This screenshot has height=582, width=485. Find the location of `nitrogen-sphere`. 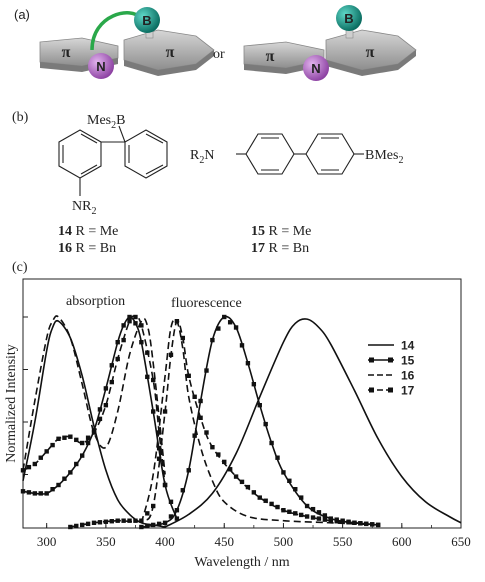

nitrogen-sphere is located at coordinates (101, 66).